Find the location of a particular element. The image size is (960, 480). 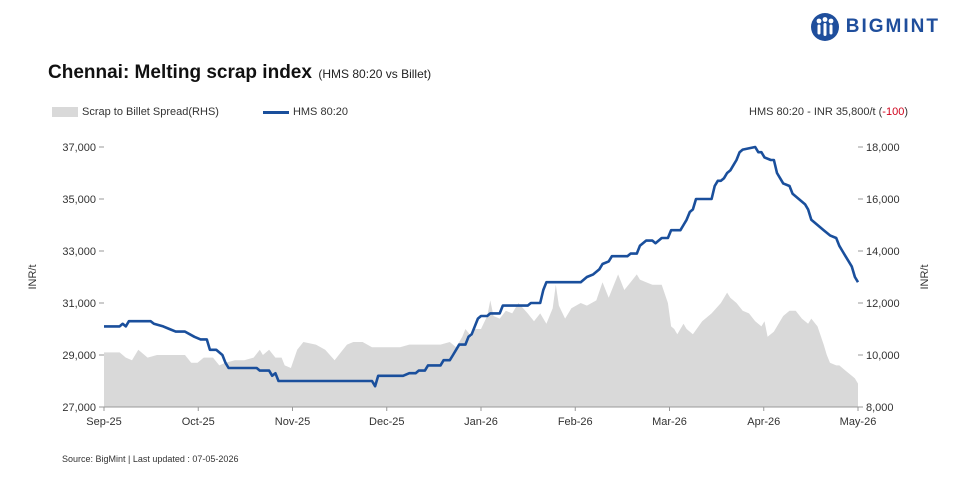

x-tick-label: Oct-25 is located at coordinates (198, 422).